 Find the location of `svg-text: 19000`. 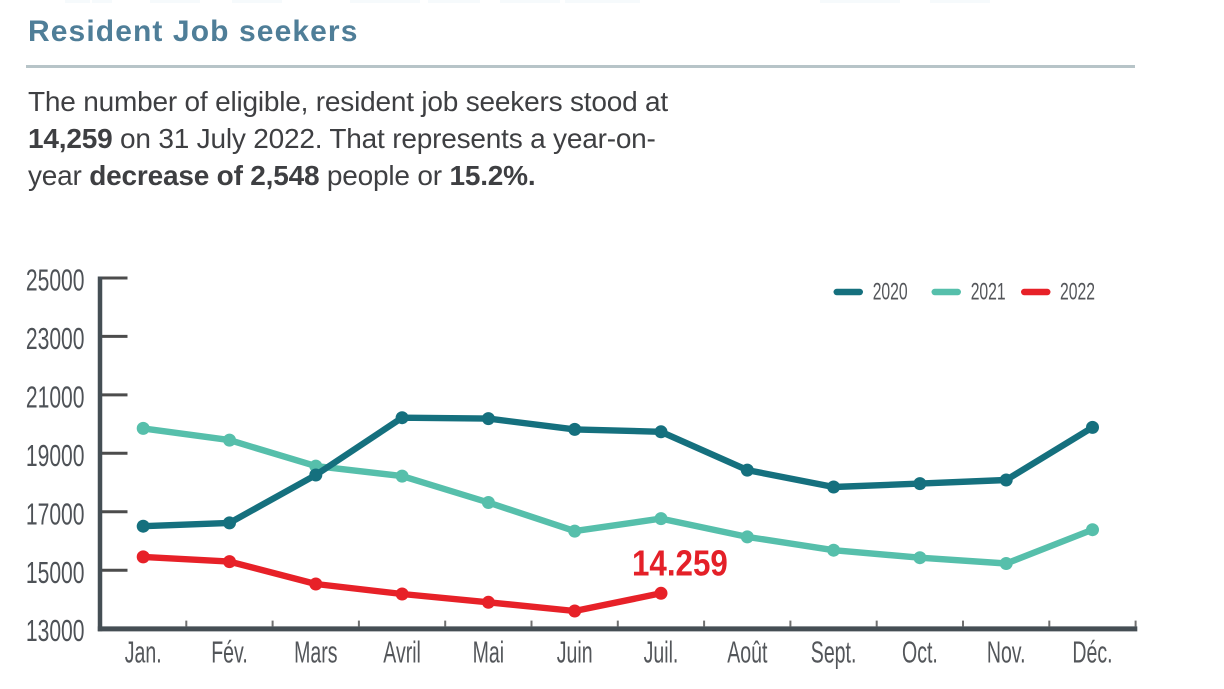

svg-text: 19000 is located at coordinates (55, 455).